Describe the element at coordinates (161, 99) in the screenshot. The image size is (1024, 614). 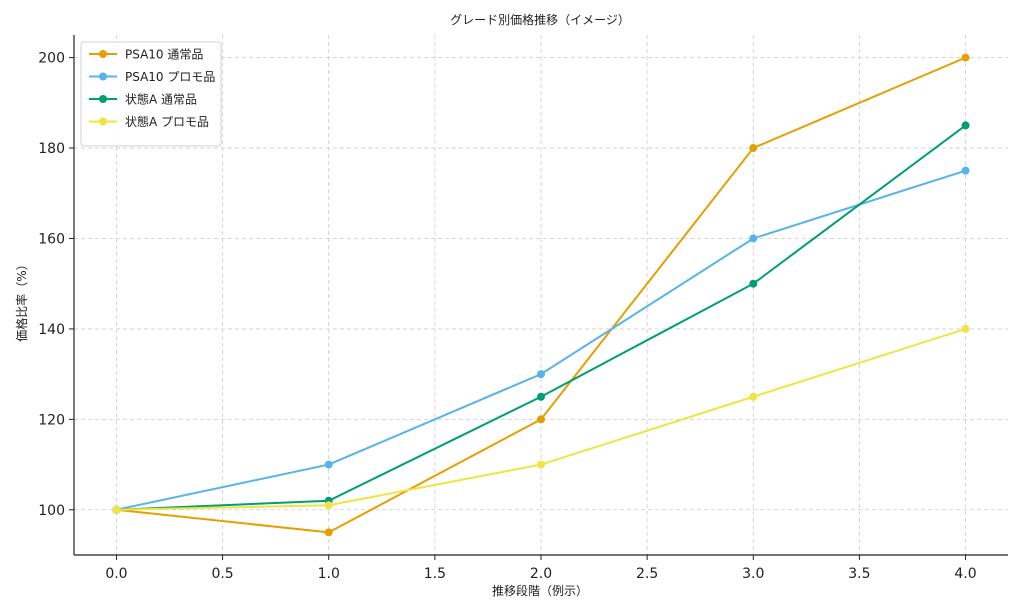
I see `legend-label: 状態A 通常品` at that location.